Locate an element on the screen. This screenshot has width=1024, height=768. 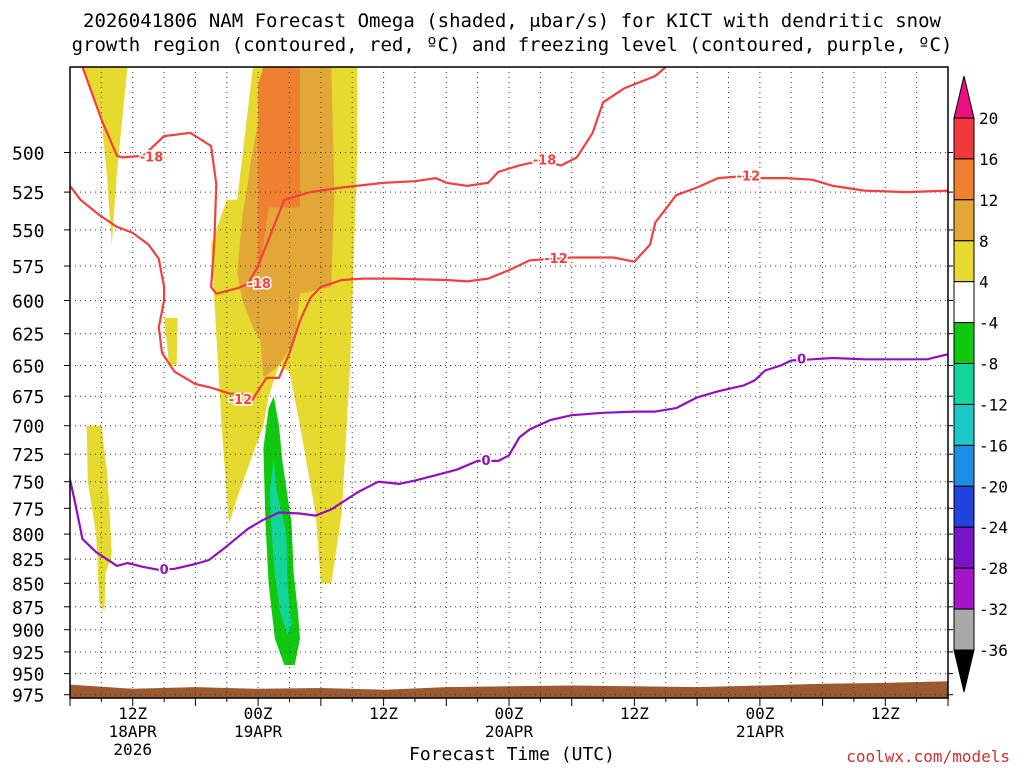
y-tick-label: 625 is located at coordinates (28, 335).